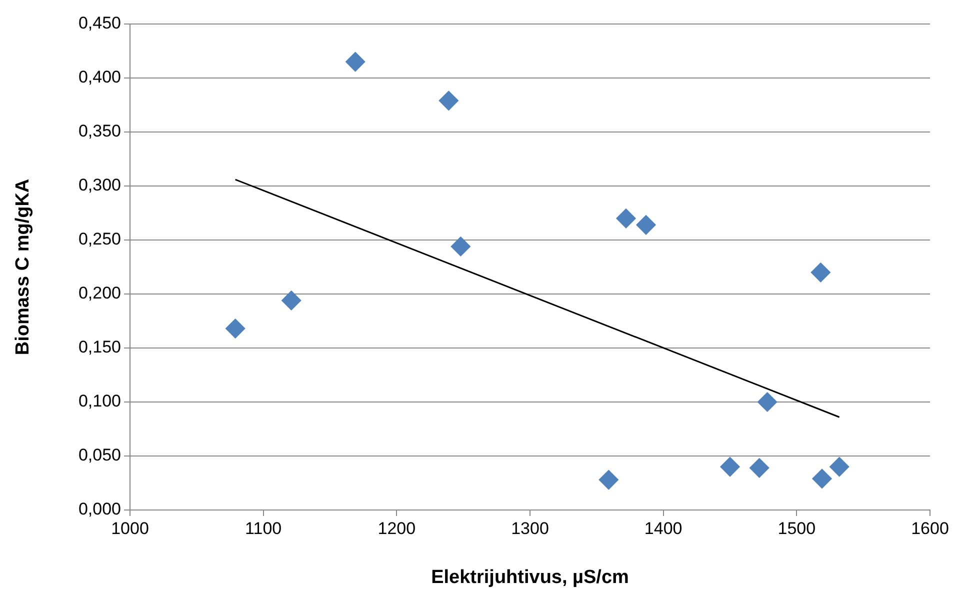 This screenshot has width=960, height=601. Describe the element at coordinates (797, 528) in the screenshot. I see `x-tick-label: 1500` at that location.